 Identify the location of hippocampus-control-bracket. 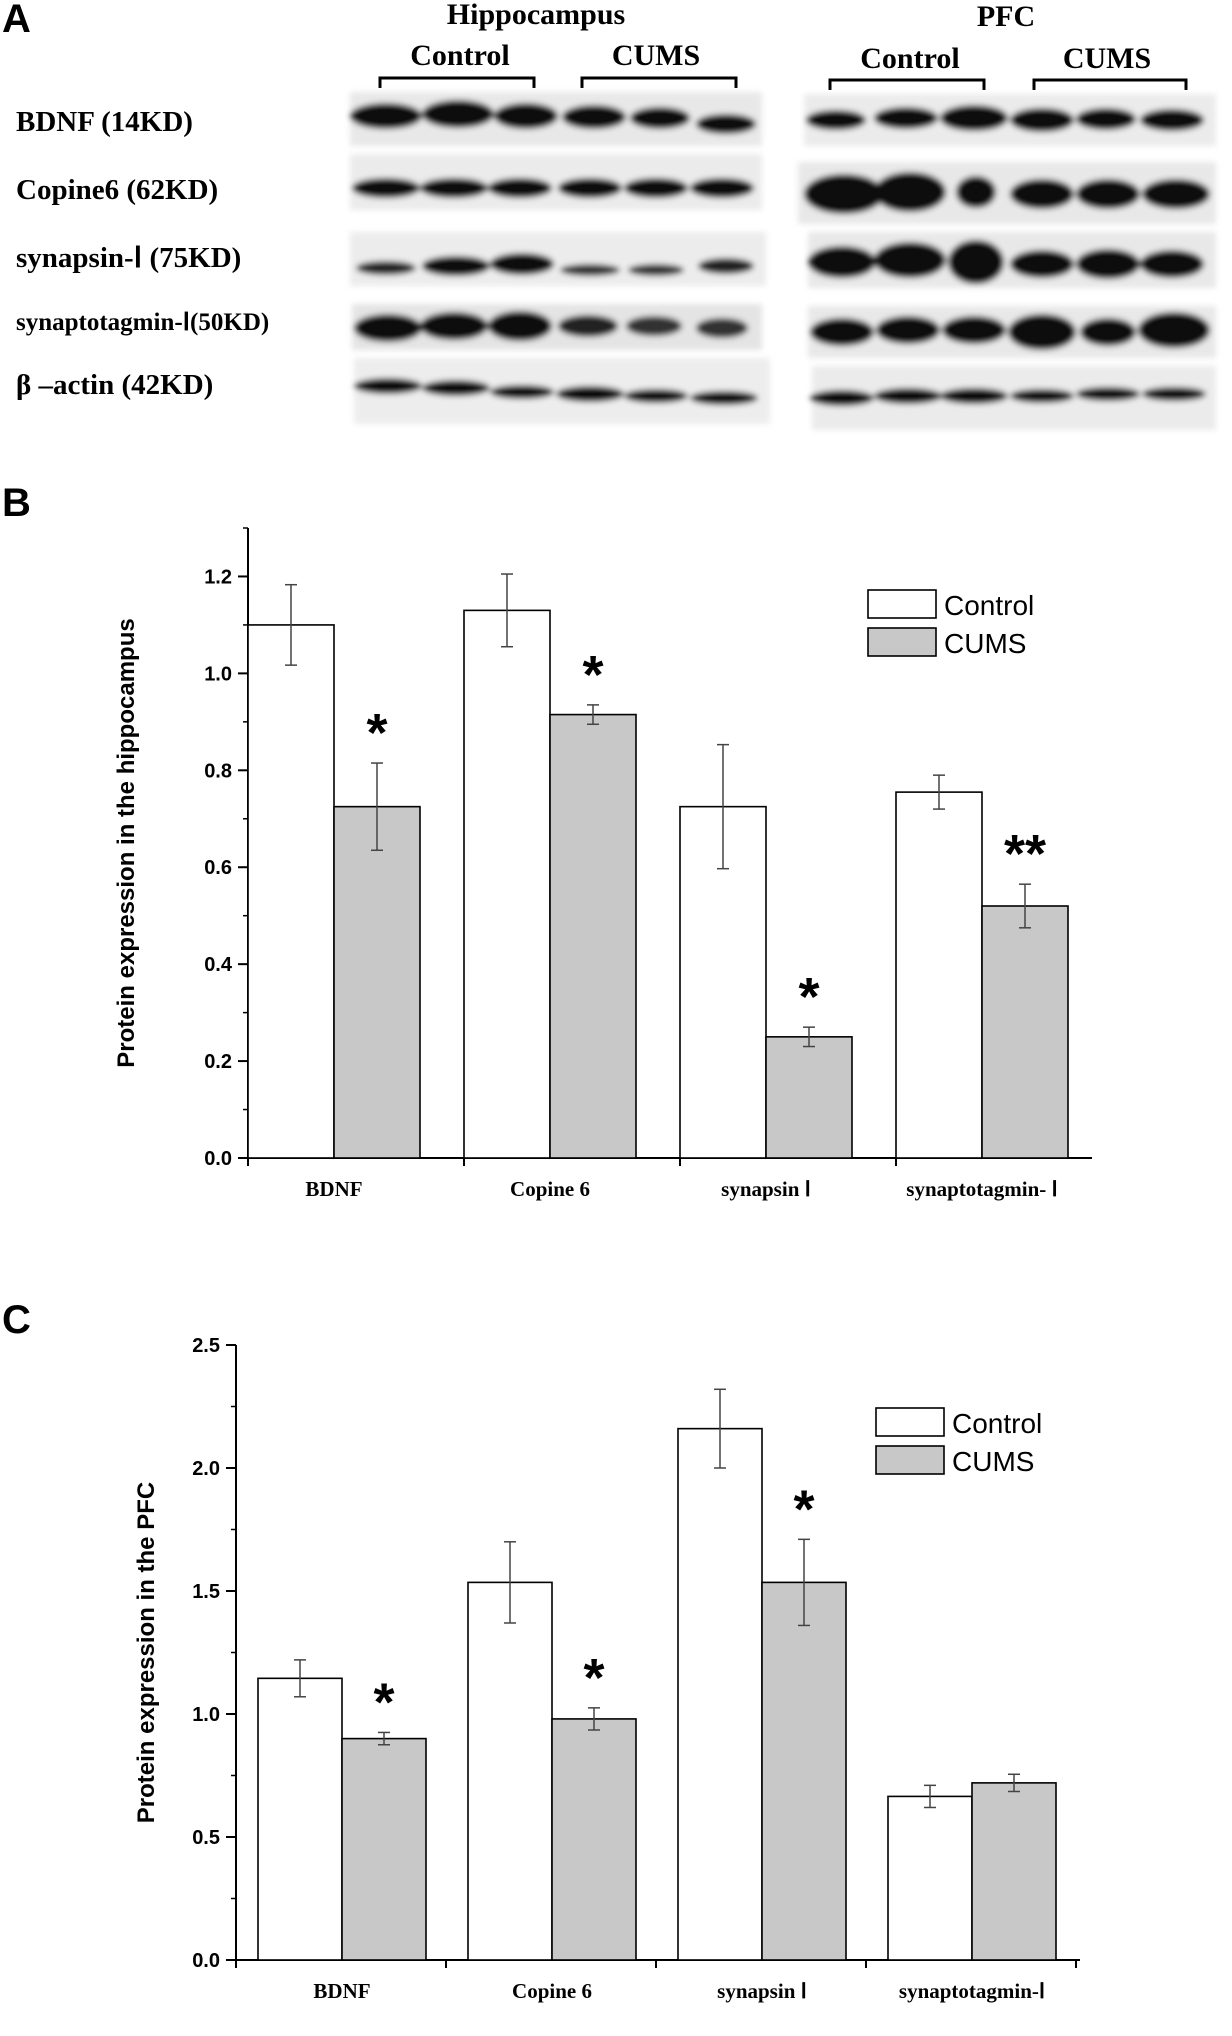
(457, 82).